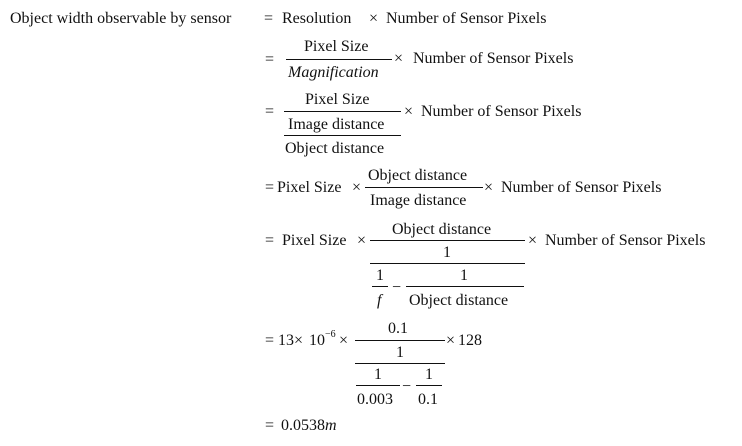 Image resolution: width=742 pixels, height=446 pixels. What do you see at coordinates (418, 200) in the screenshot?
I see `fraction-denominator: Image distance` at bounding box center [418, 200].